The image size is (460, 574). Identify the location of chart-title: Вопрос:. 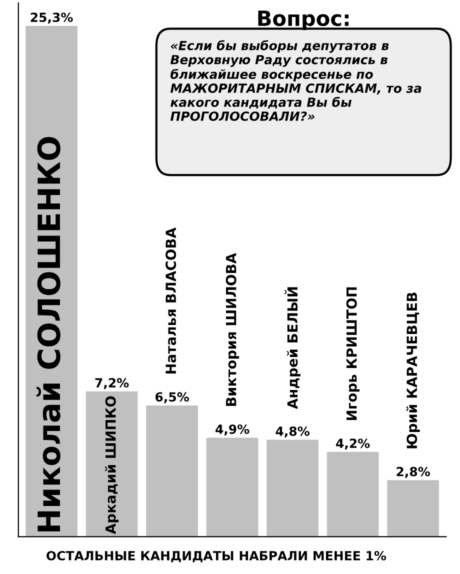
(303, 20).